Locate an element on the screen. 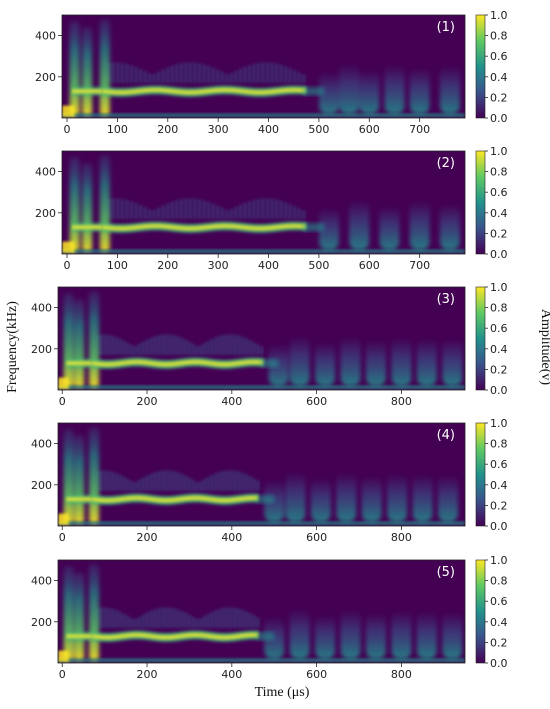  high-frequency-texture is located at coordinates (178, 617).